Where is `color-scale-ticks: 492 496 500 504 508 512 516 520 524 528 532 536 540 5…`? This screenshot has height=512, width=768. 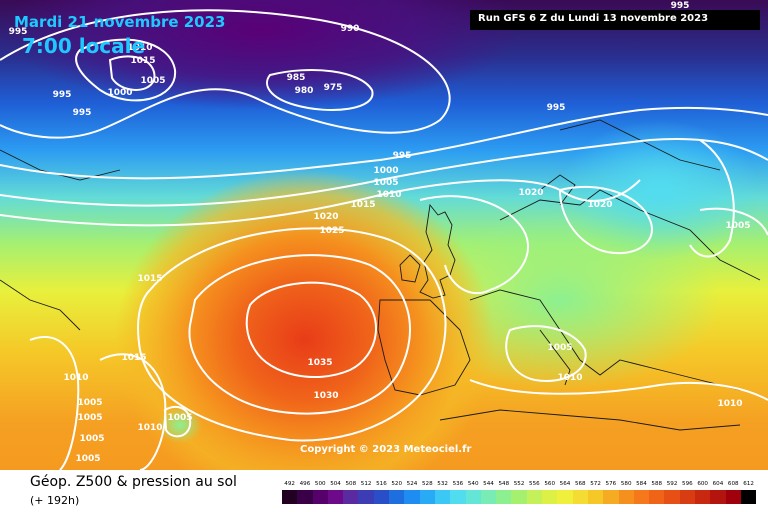
color-scale-ticks: 492 496 500 504 508 512 516 520 524 528 532 536 540 5… is located at coordinates (519, 484).